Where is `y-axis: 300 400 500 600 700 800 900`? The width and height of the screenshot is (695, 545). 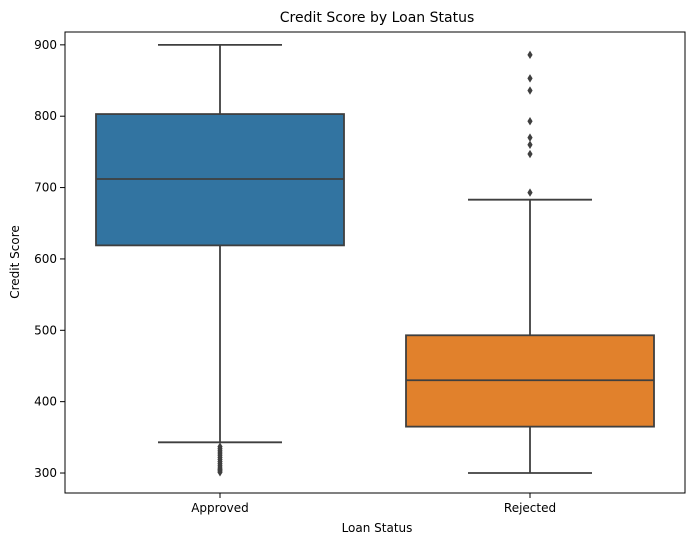
y-axis: 300 400 500 600 700 800 900 is located at coordinates (49, 259).